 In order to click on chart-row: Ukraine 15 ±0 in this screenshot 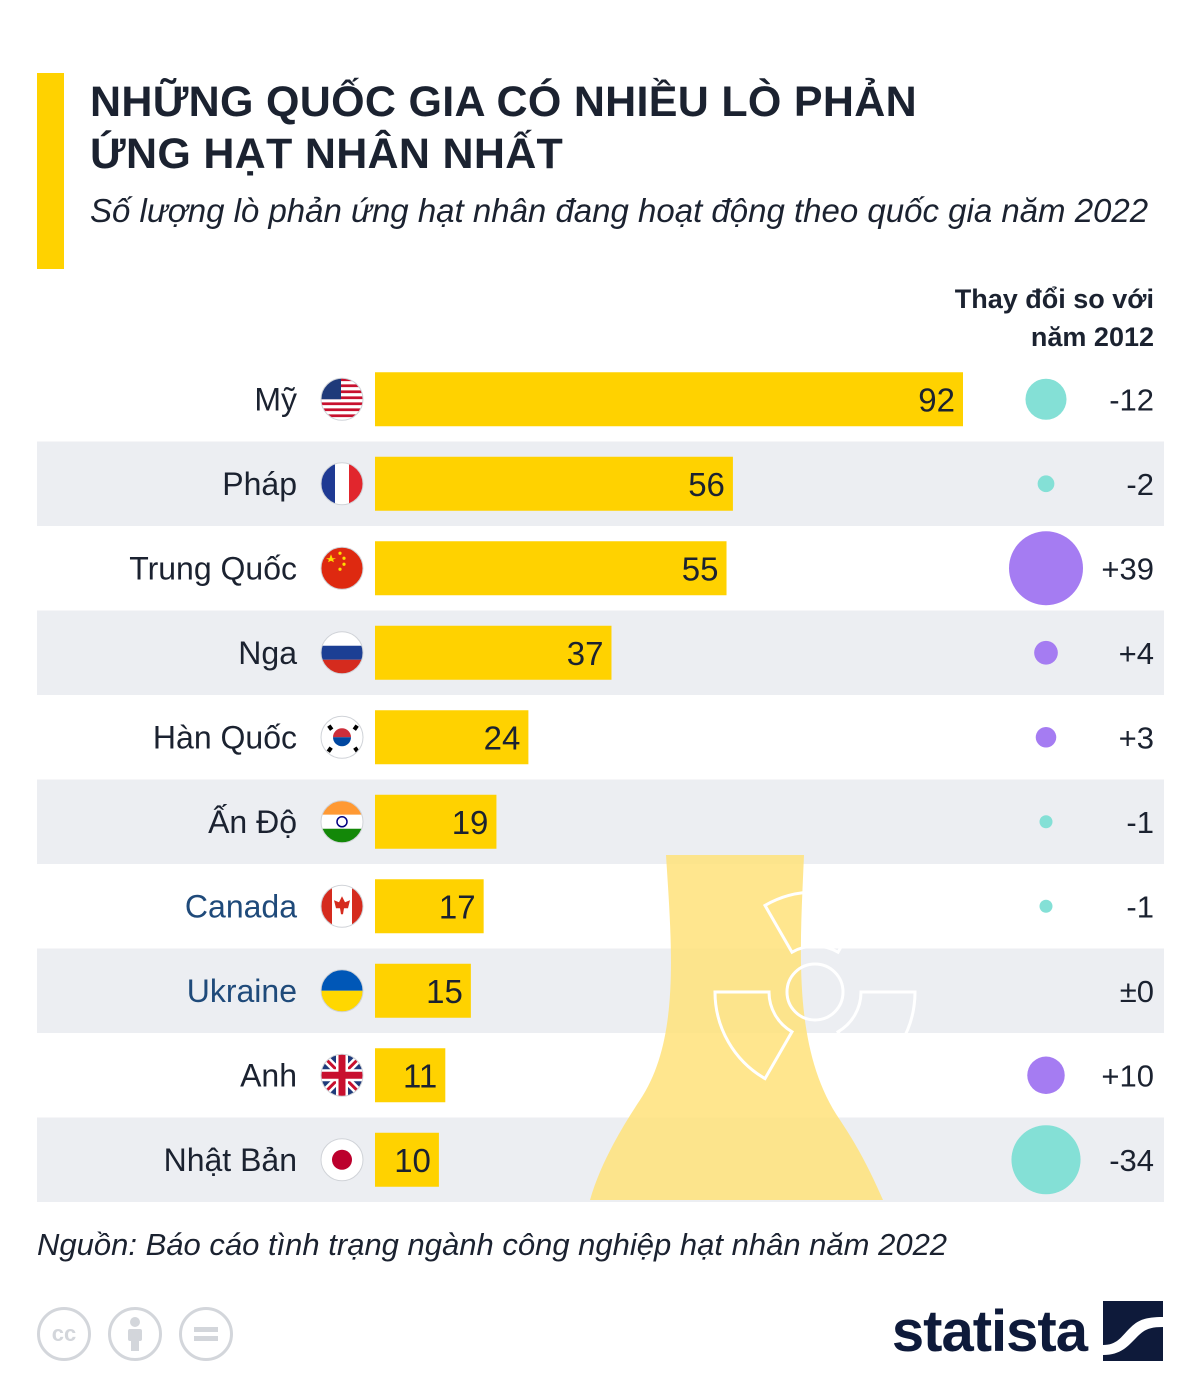, I will do `click(670, 990)`.